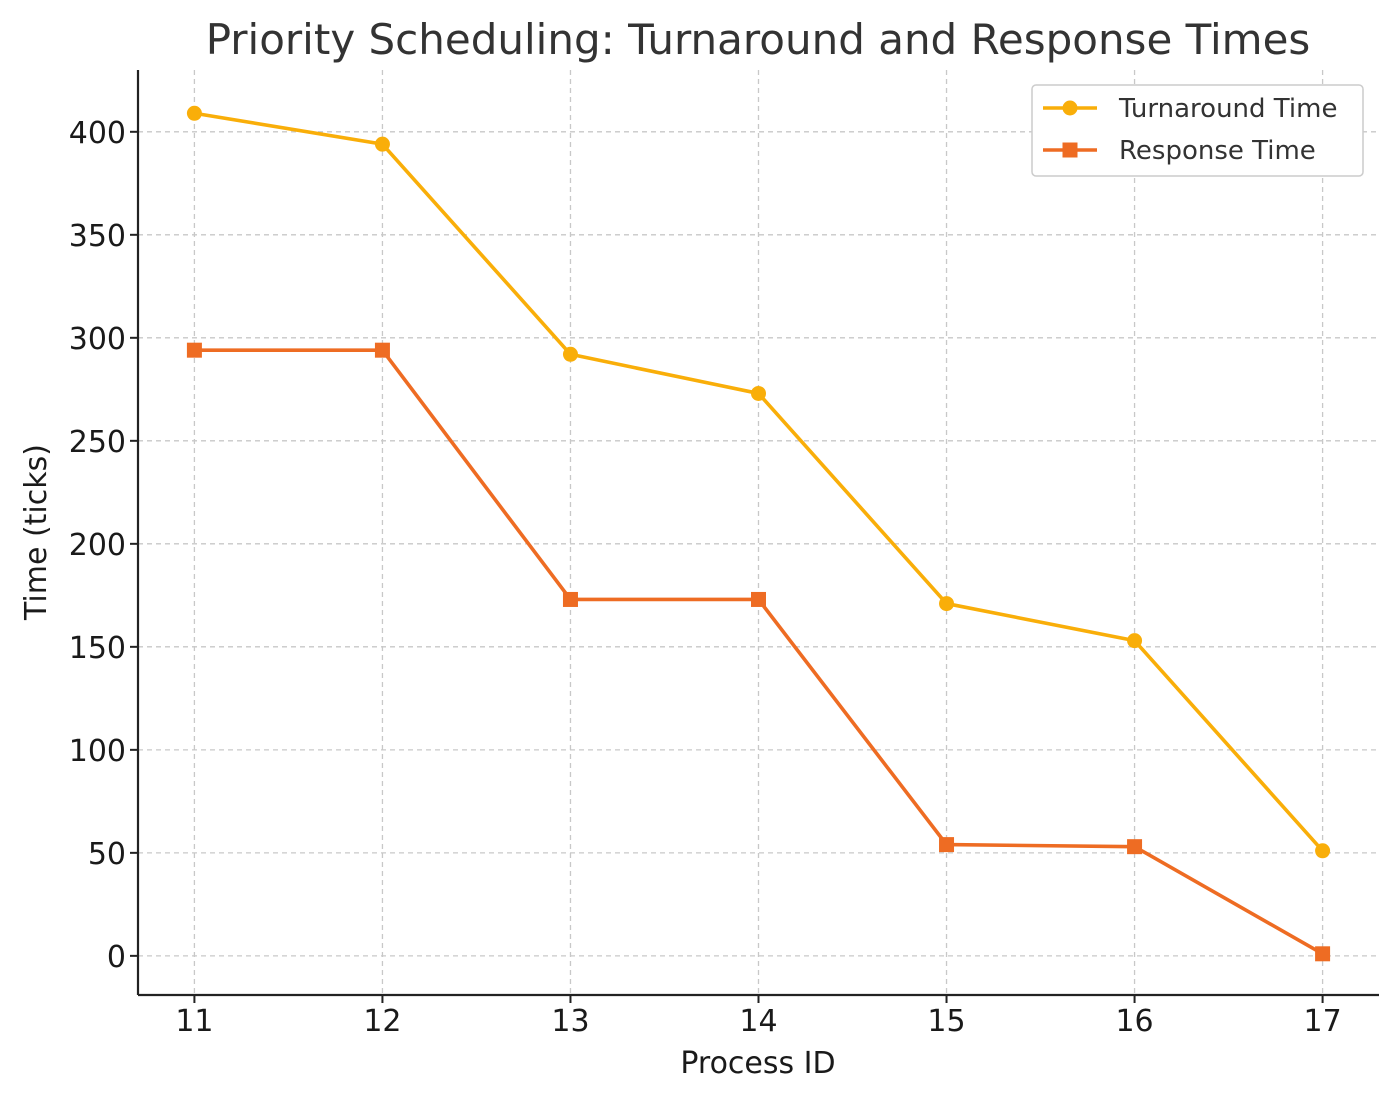 This screenshot has height=1101, width=1397. I want to click on x-tick-label: 15, so click(946, 1021).